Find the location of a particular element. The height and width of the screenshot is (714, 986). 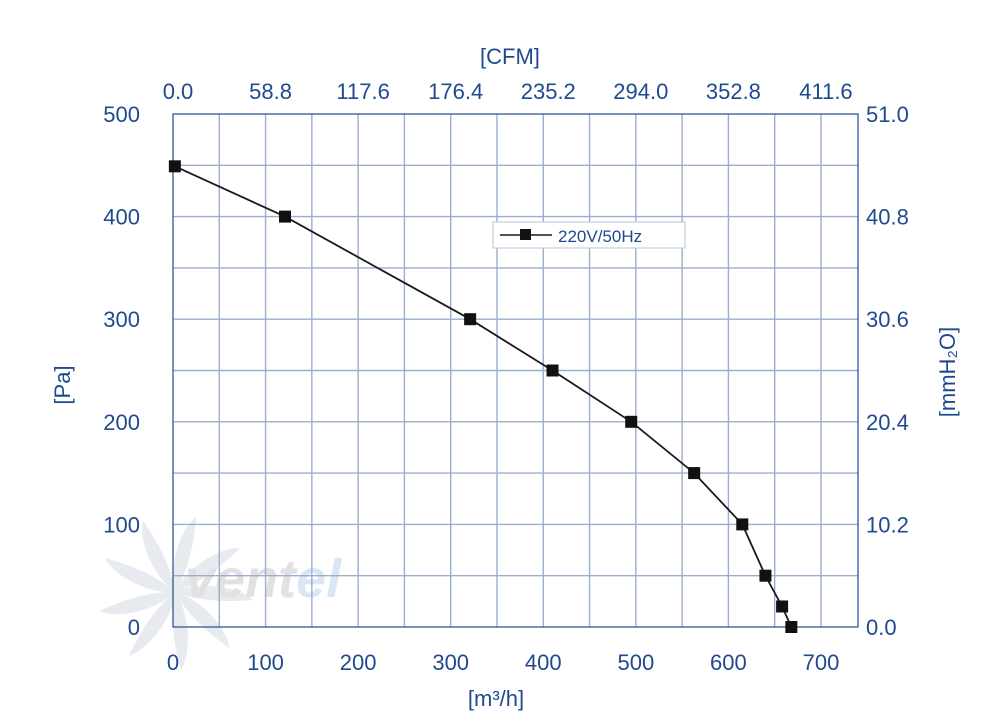

y-axis-right-label: [mmH₂O] is located at coordinates (947, 372).